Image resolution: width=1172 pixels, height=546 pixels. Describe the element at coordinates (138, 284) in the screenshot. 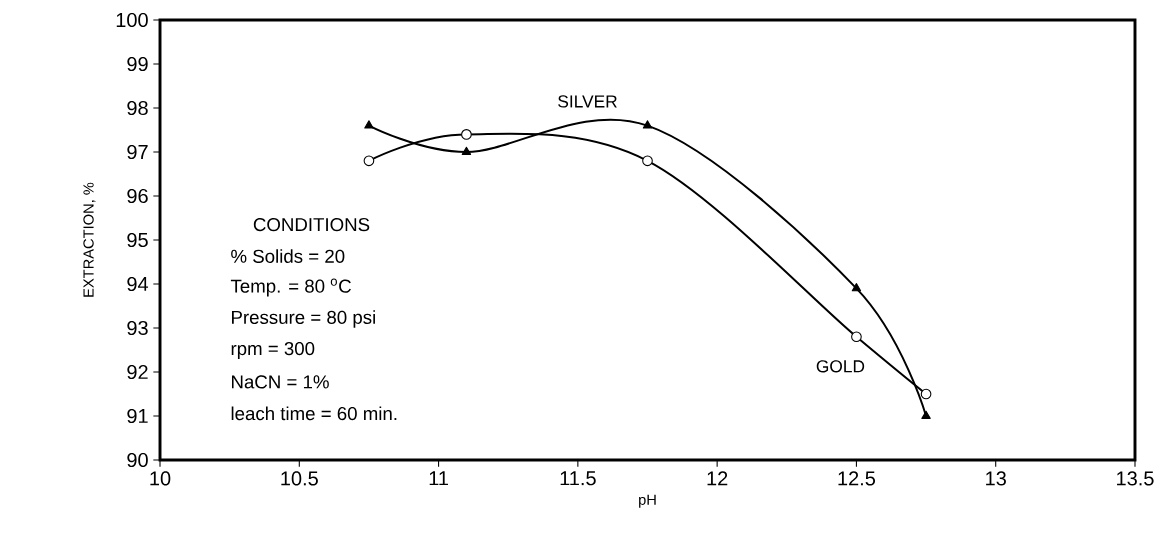

I see `y-tick-label: 94` at that location.